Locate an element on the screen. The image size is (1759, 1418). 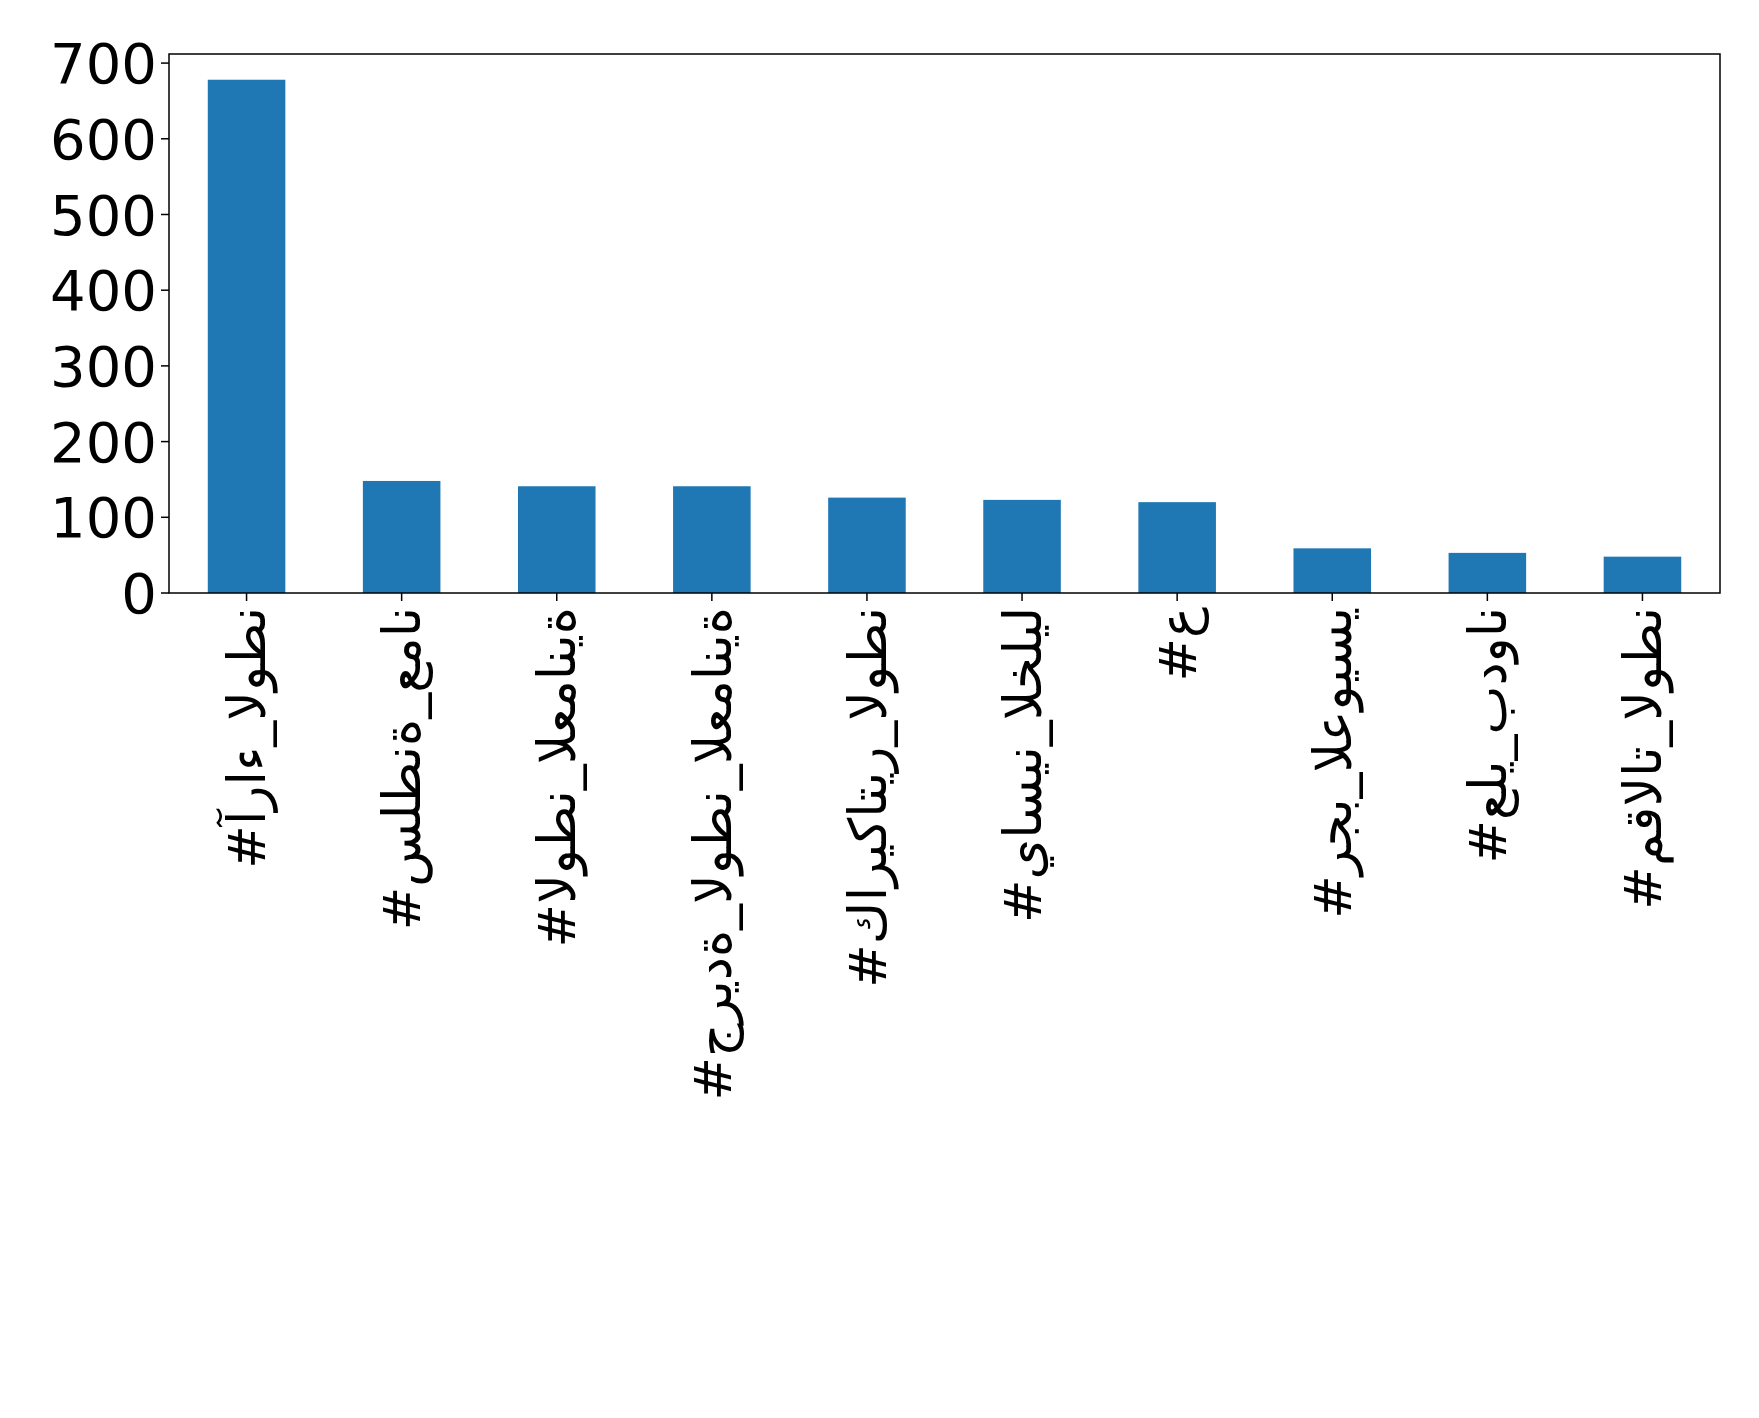
y-tick-label: 200 is located at coordinates (103, 442).